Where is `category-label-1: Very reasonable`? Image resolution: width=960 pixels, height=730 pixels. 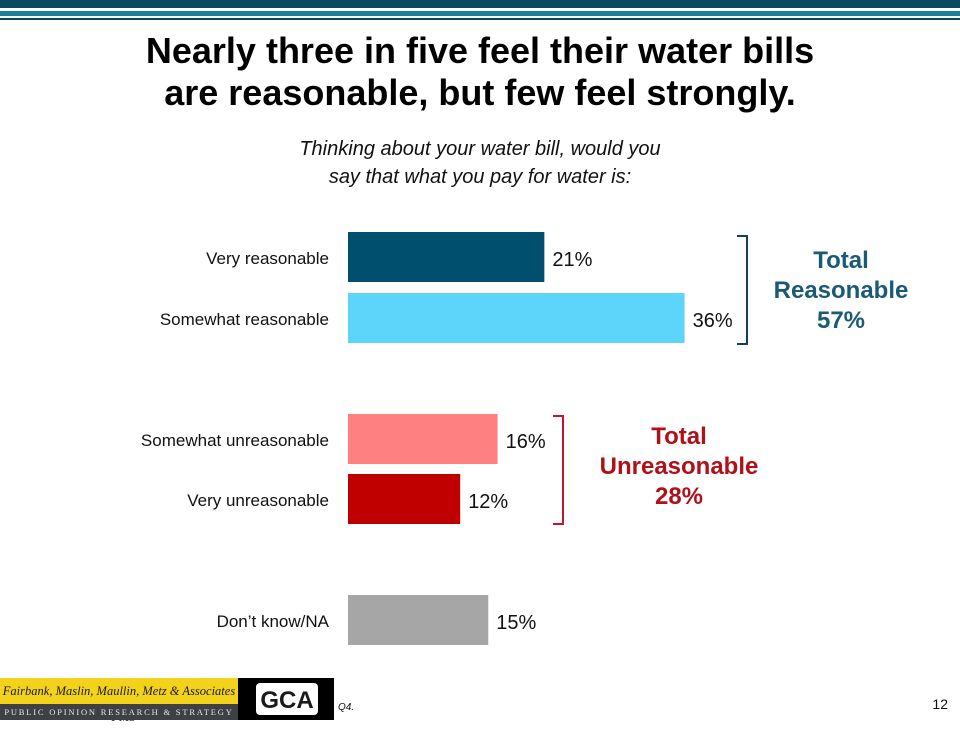 category-label-1: Very reasonable is located at coordinates (267, 258).